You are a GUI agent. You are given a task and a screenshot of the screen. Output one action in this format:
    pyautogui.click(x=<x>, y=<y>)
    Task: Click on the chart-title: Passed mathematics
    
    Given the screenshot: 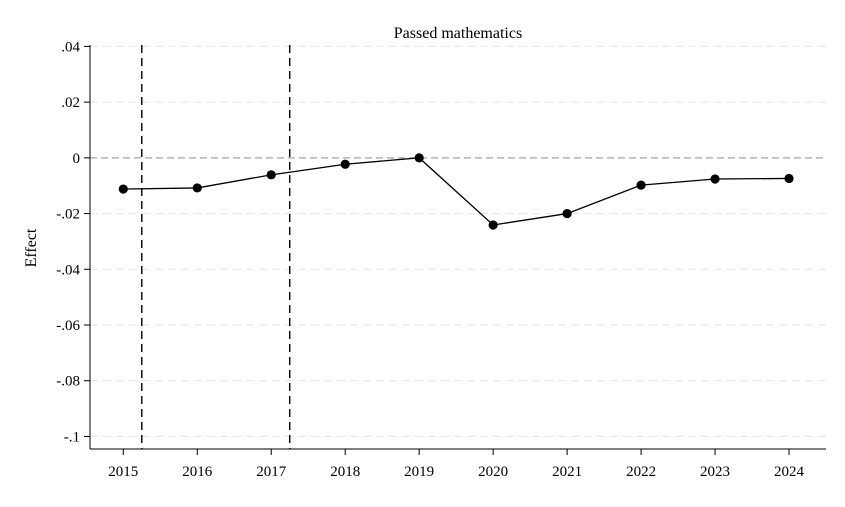 What is the action you would take?
    pyautogui.click(x=458, y=33)
    